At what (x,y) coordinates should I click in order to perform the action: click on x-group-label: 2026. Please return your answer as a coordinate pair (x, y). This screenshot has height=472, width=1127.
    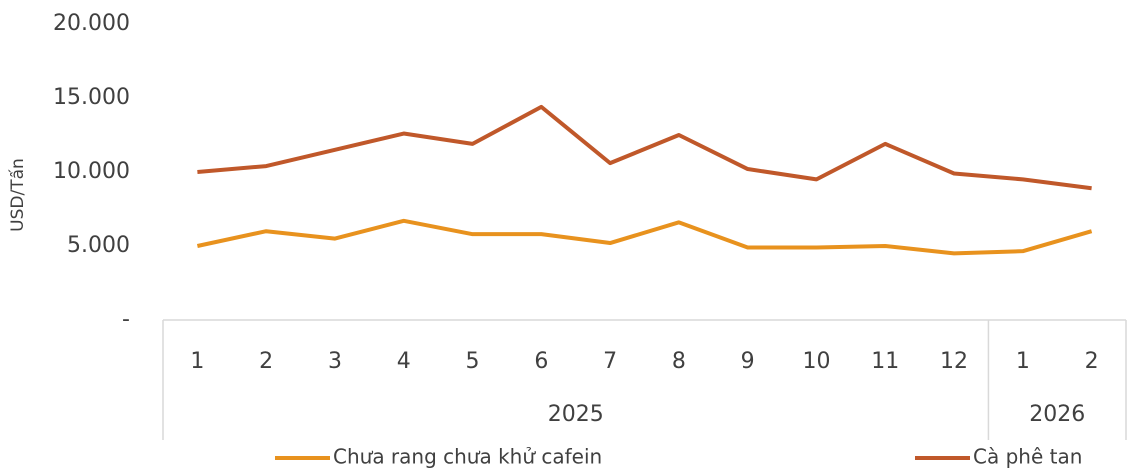
    Looking at the image, I should click on (1057, 414).